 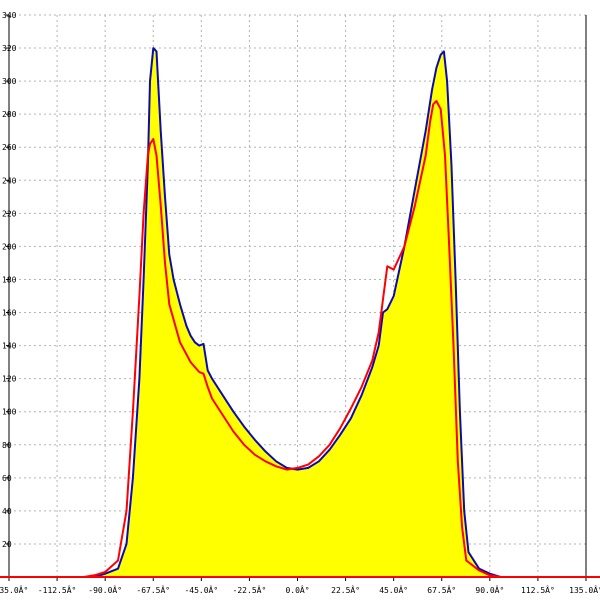 I want to click on x-tick-label: 22.5Â°, so click(x=345, y=589).